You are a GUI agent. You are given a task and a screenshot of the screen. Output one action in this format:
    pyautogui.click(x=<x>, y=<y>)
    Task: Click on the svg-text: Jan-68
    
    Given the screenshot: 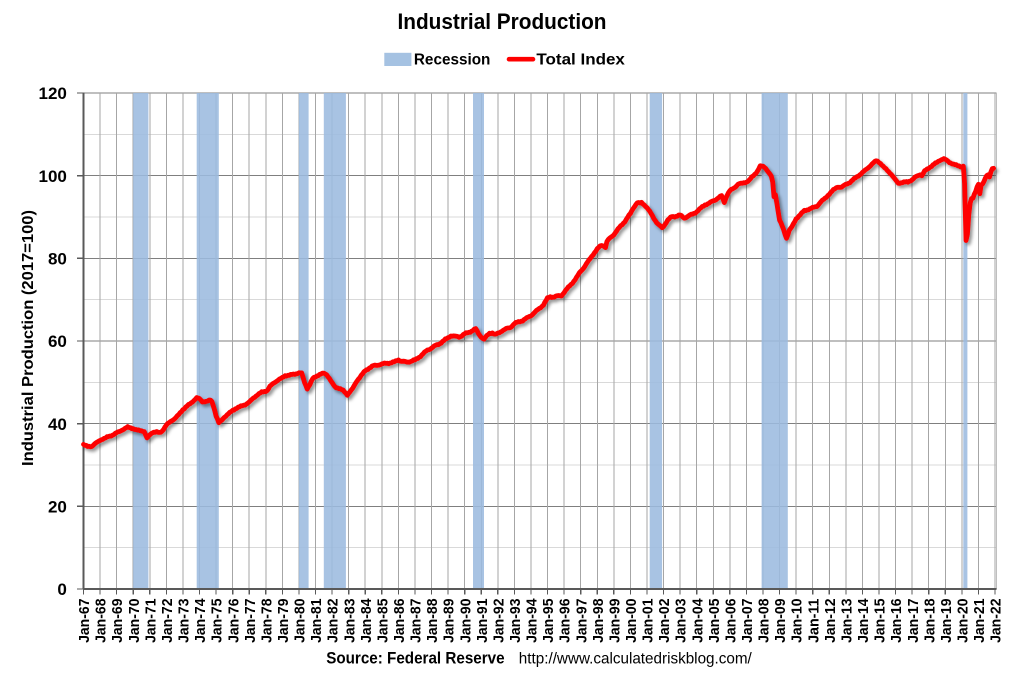 What is the action you would take?
    pyautogui.click(x=101, y=621)
    